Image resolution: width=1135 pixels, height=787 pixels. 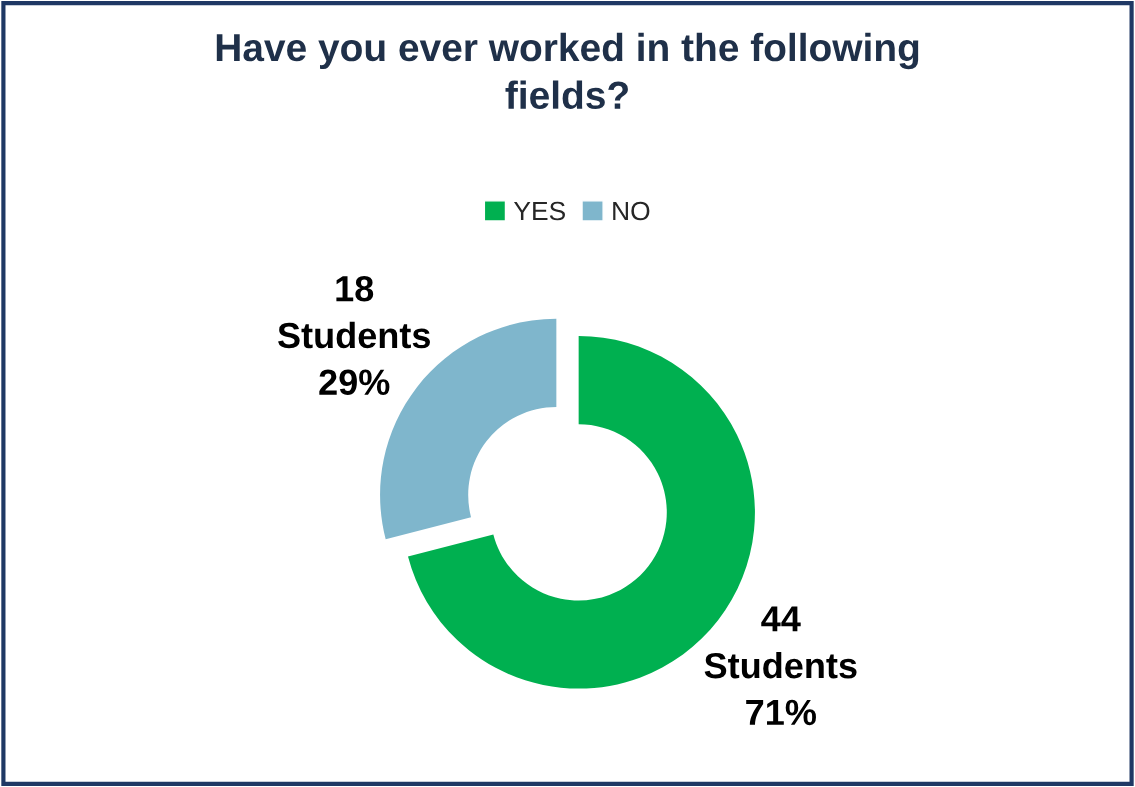 I want to click on data-label: 18 Students 29%, so click(x=354, y=335).